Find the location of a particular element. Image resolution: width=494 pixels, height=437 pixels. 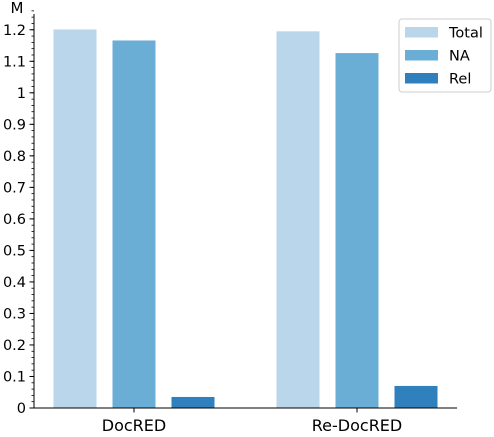

bar-rel-re-docred is located at coordinates (416, 396).